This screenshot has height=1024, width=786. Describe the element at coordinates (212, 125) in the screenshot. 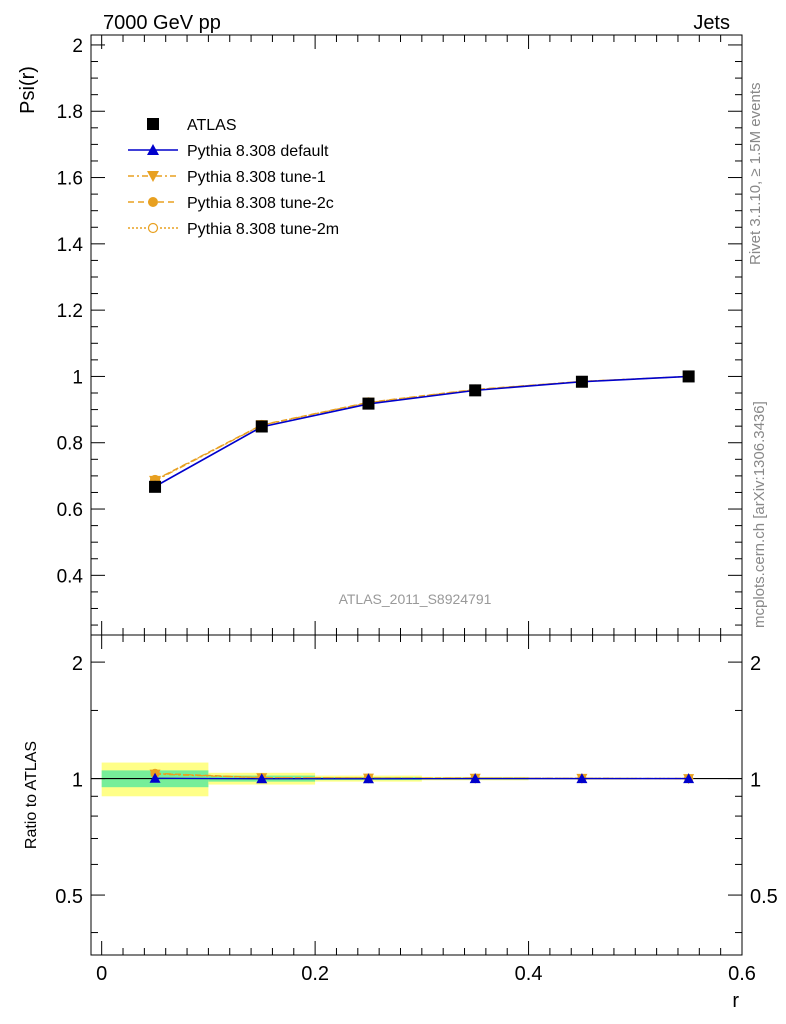

I see `legend-label: ATLAS` at that location.